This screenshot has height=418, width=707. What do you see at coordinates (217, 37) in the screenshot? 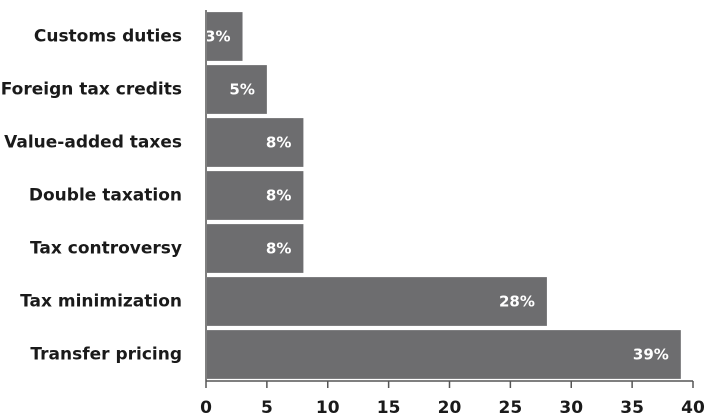
I see `data-label: 3%` at bounding box center [217, 37].